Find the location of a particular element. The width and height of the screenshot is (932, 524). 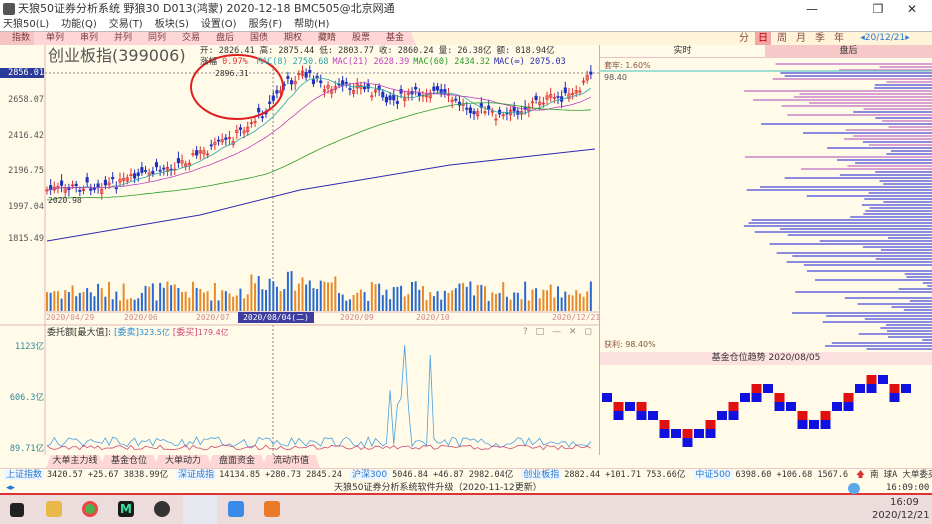

ticker-name: 深证成指 is located at coordinates (196, 475).